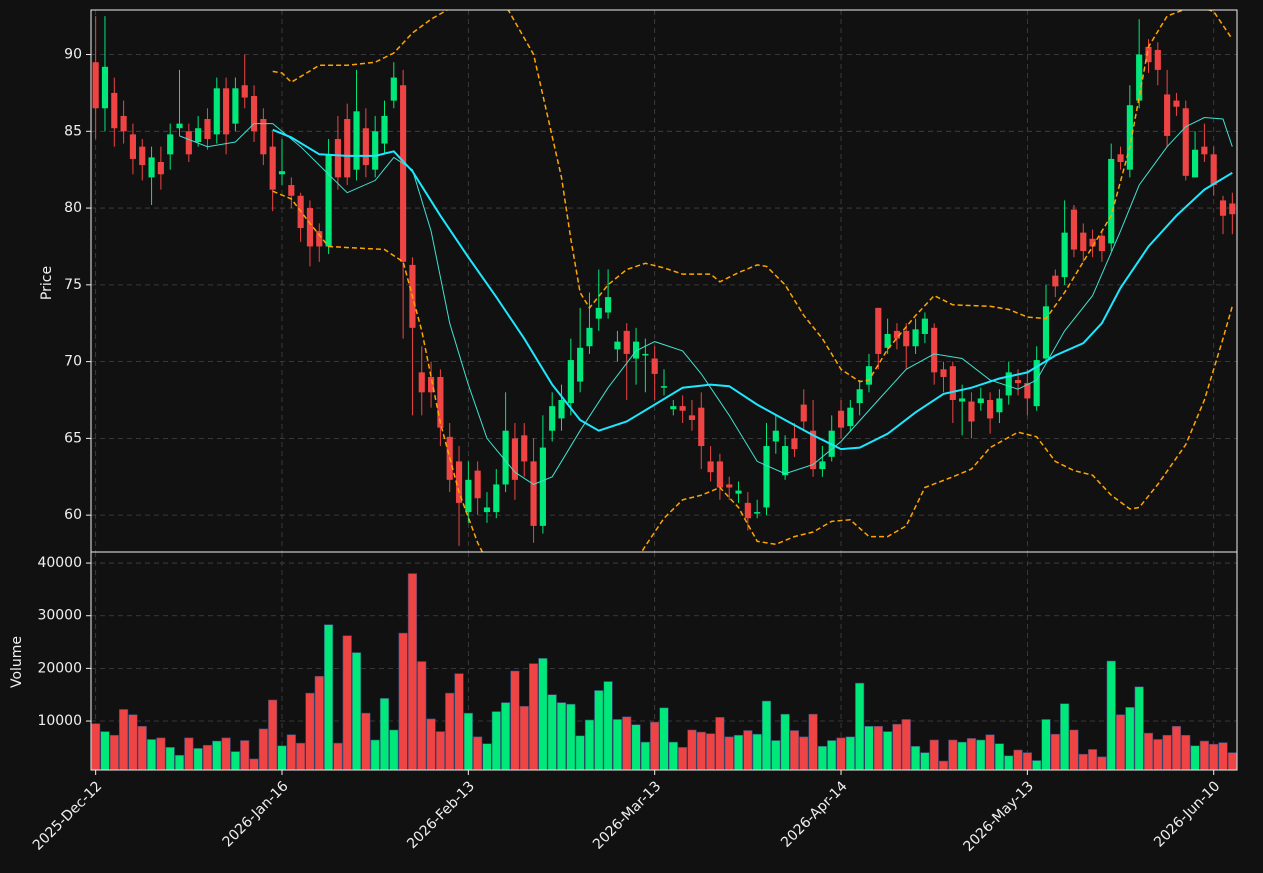 Image resolution: width=1263 pixels, height=873 pixels. What do you see at coordinates (73, 208) in the screenshot?
I see `y-tick-label: 80` at bounding box center [73, 208].